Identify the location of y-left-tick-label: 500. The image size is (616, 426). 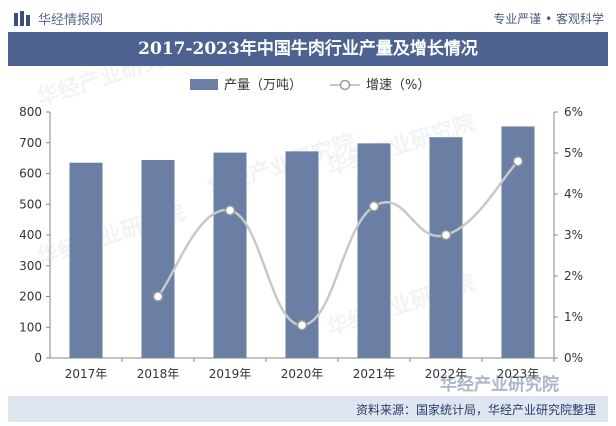
(30, 204).